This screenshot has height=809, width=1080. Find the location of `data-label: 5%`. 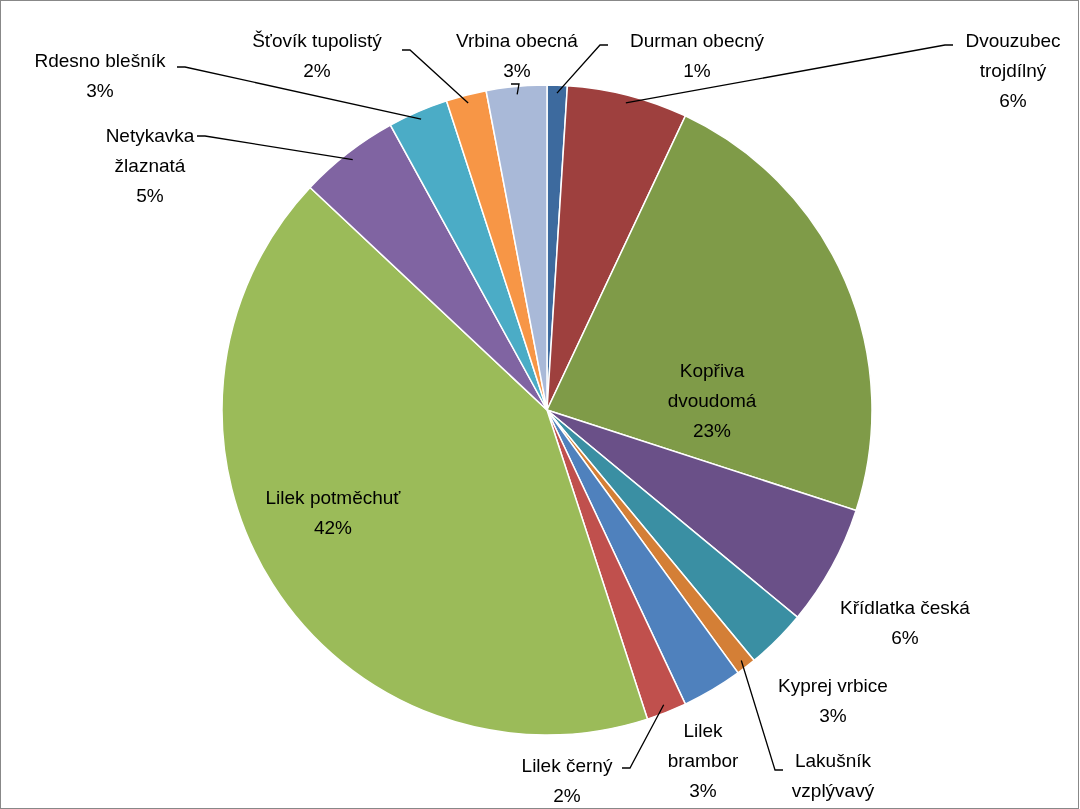

data-label: 5% is located at coordinates (150, 195).